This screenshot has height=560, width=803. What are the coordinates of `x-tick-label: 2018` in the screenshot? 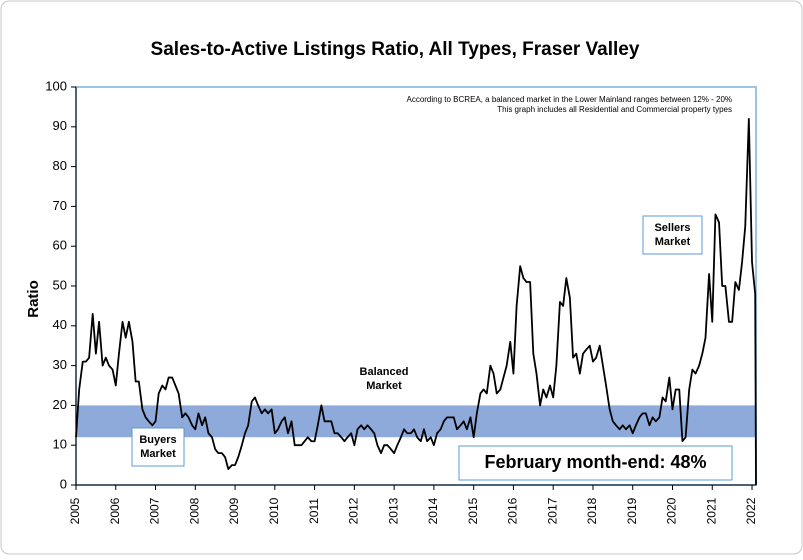 It's located at (592, 510).